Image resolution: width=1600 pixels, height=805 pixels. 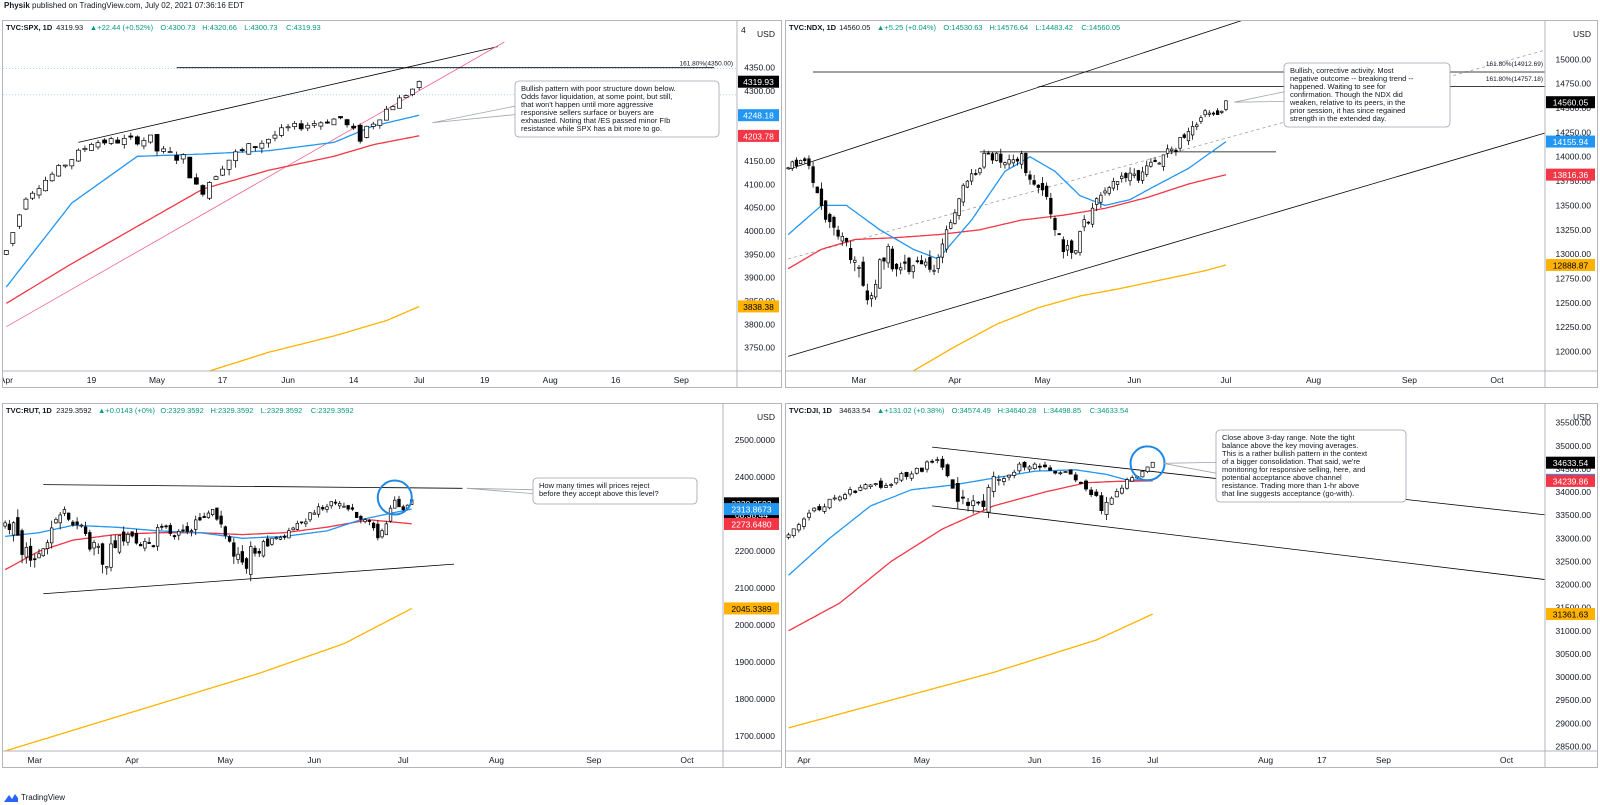 What do you see at coordinates (1574, 352) in the screenshot?
I see `price-axis-label: 12000.00` at bounding box center [1574, 352].